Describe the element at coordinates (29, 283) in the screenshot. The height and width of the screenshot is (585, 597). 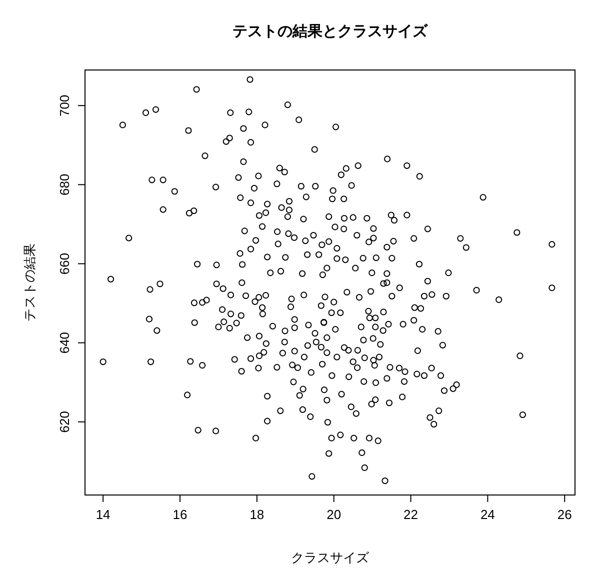
I see `y-axis-title: テストの結果` at that location.